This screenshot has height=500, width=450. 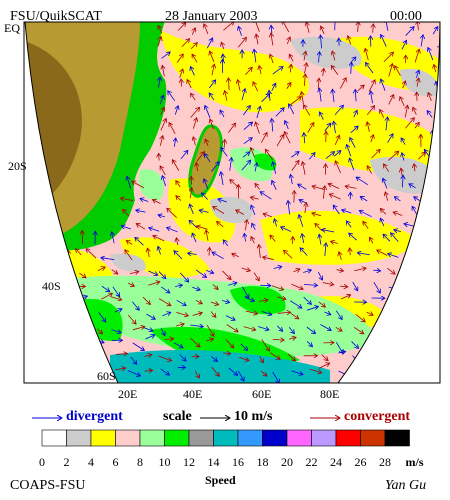 What do you see at coordinates (12, 28) in the screenshot?
I see `lat-label: EQ` at bounding box center [12, 28].